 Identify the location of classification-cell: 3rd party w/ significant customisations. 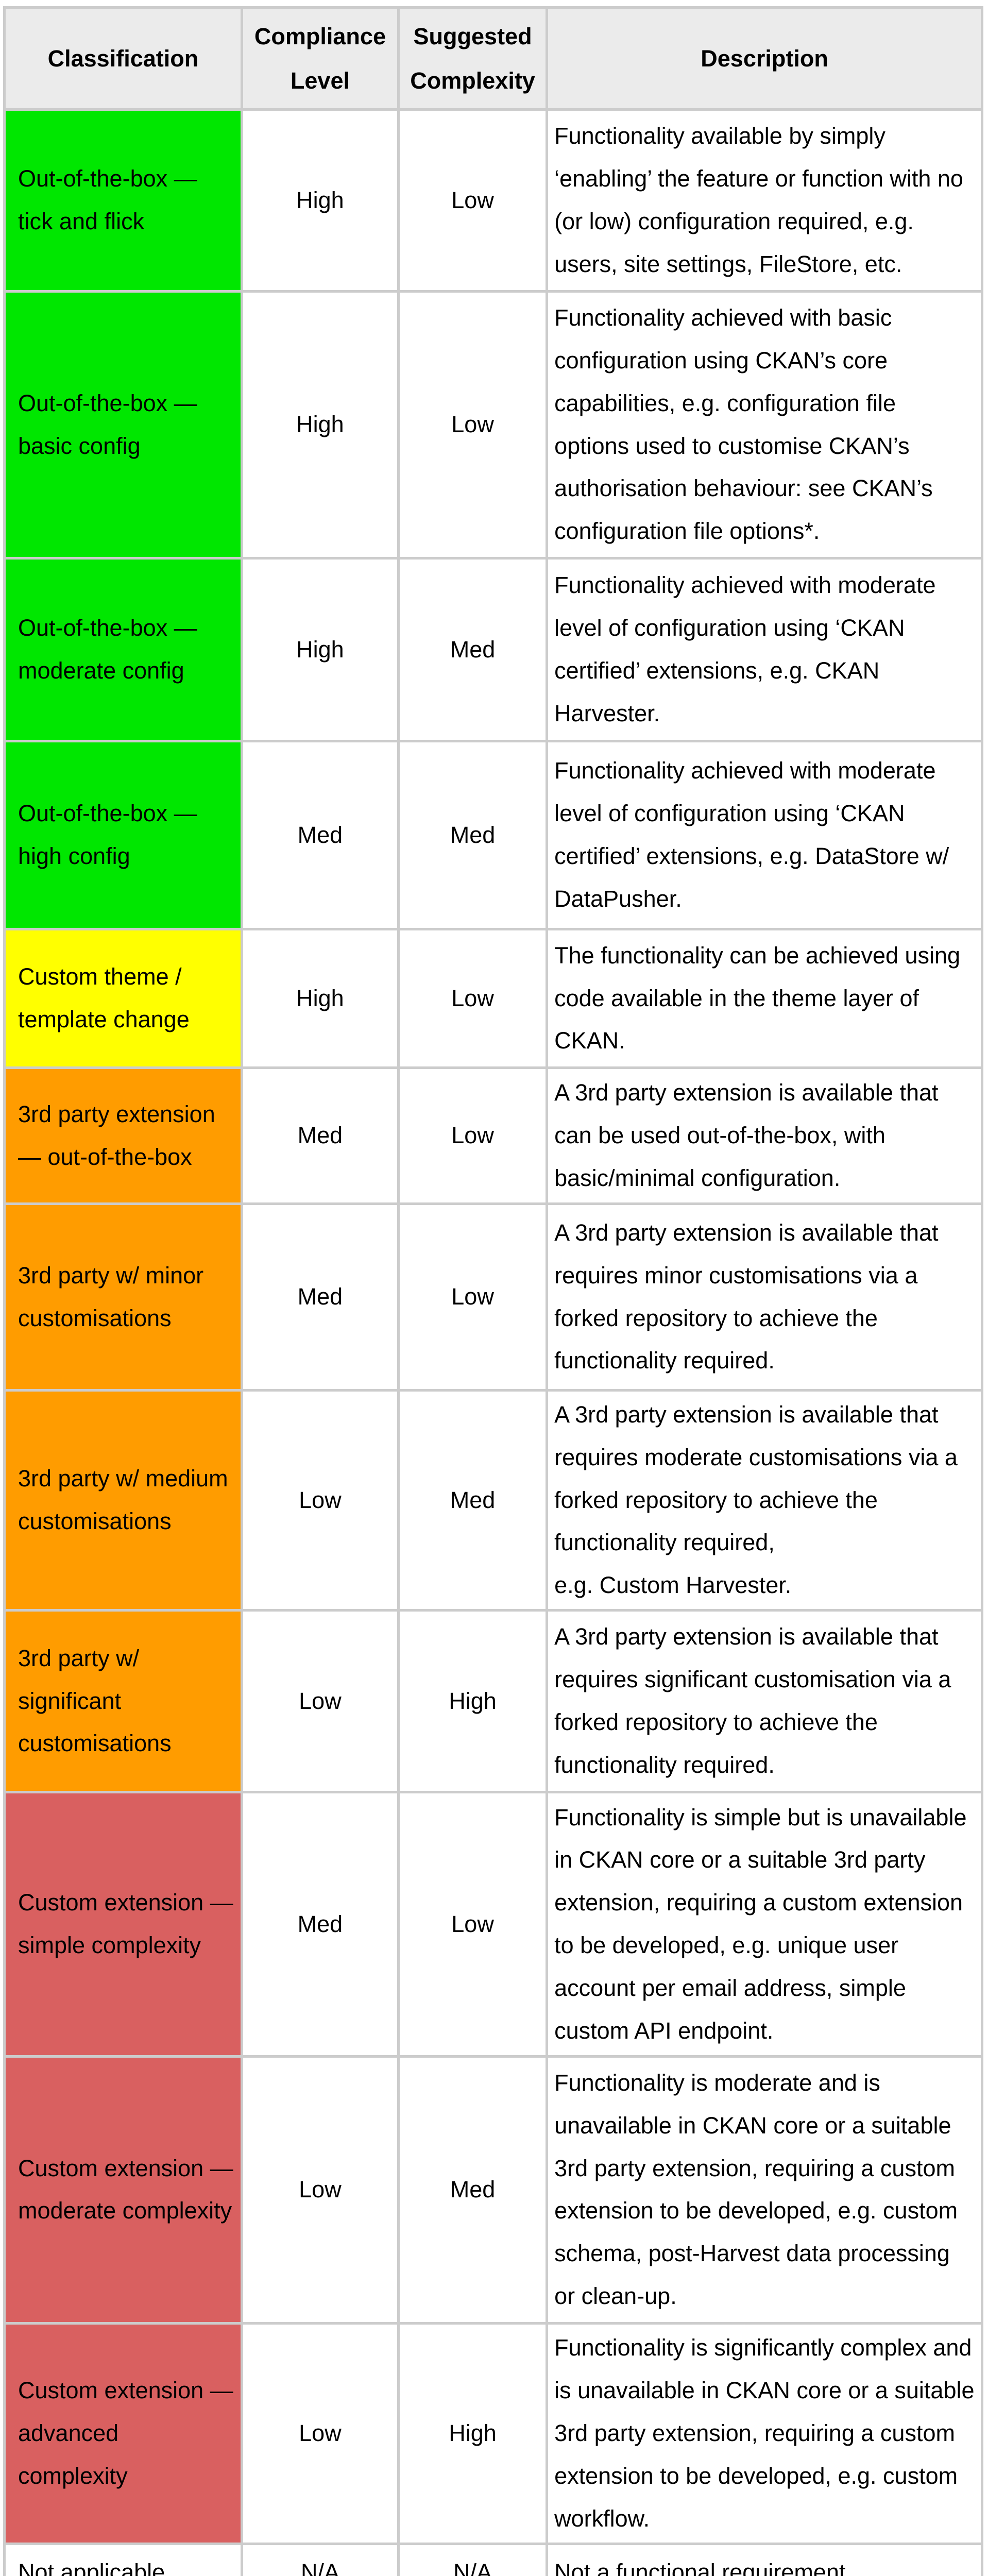
(123, 1700).